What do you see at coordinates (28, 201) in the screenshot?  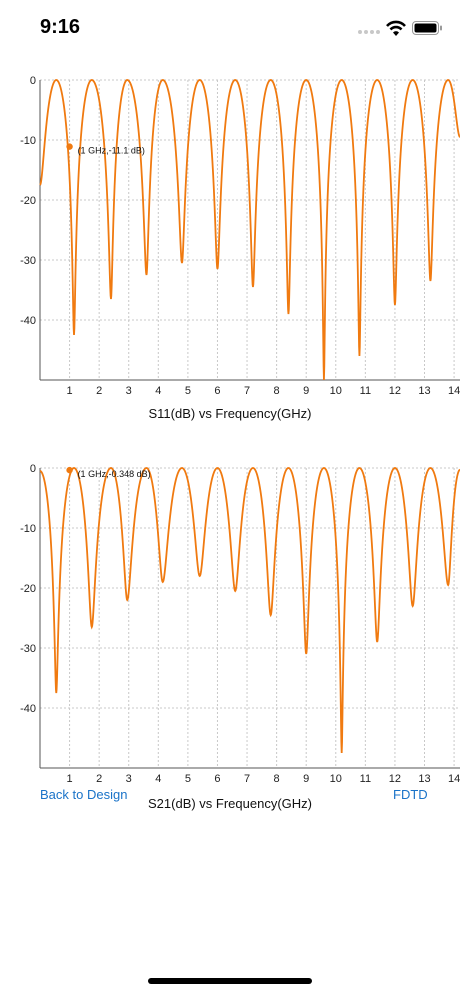 I see `s11-y-tick-label: -20` at bounding box center [28, 201].